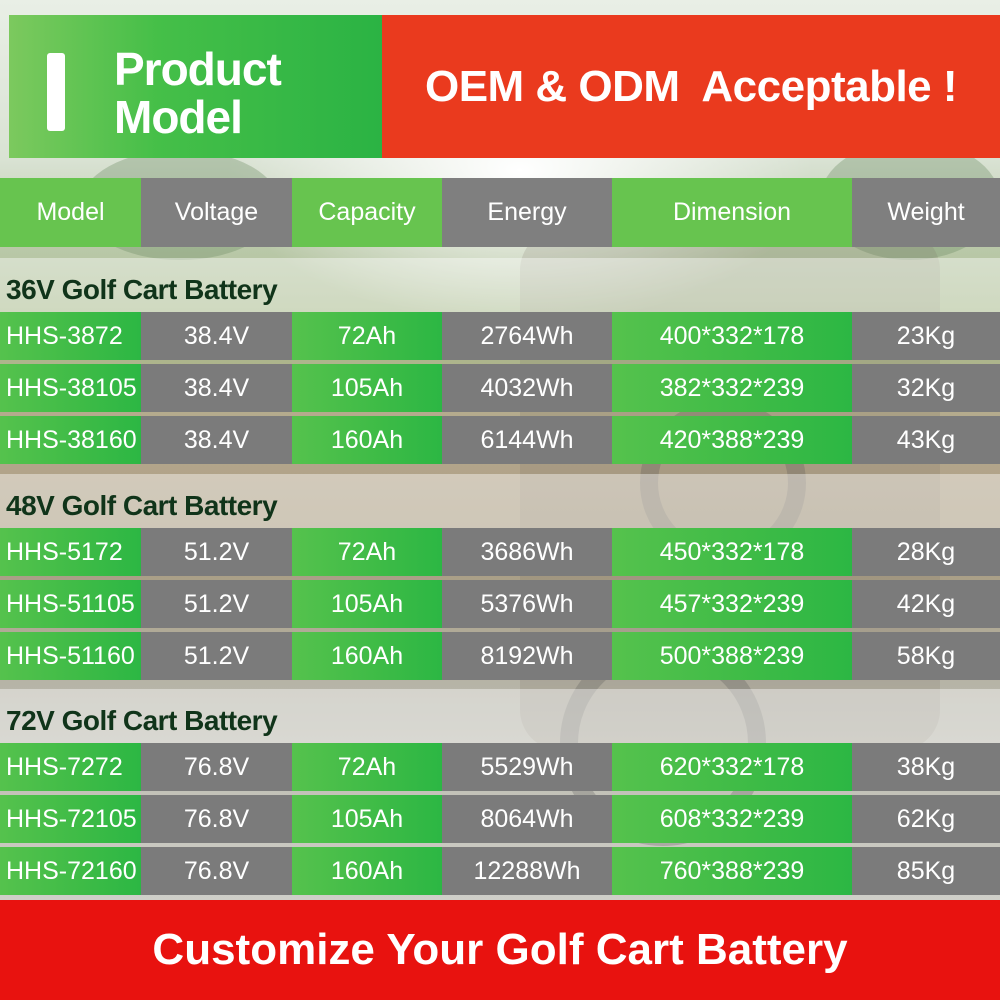 The height and width of the screenshot is (1000, 1000). What do you see at coordinates (527, 656) in the screenshot?
I see `cell-energy: 8192Wh` at bounding box center [527, 656].